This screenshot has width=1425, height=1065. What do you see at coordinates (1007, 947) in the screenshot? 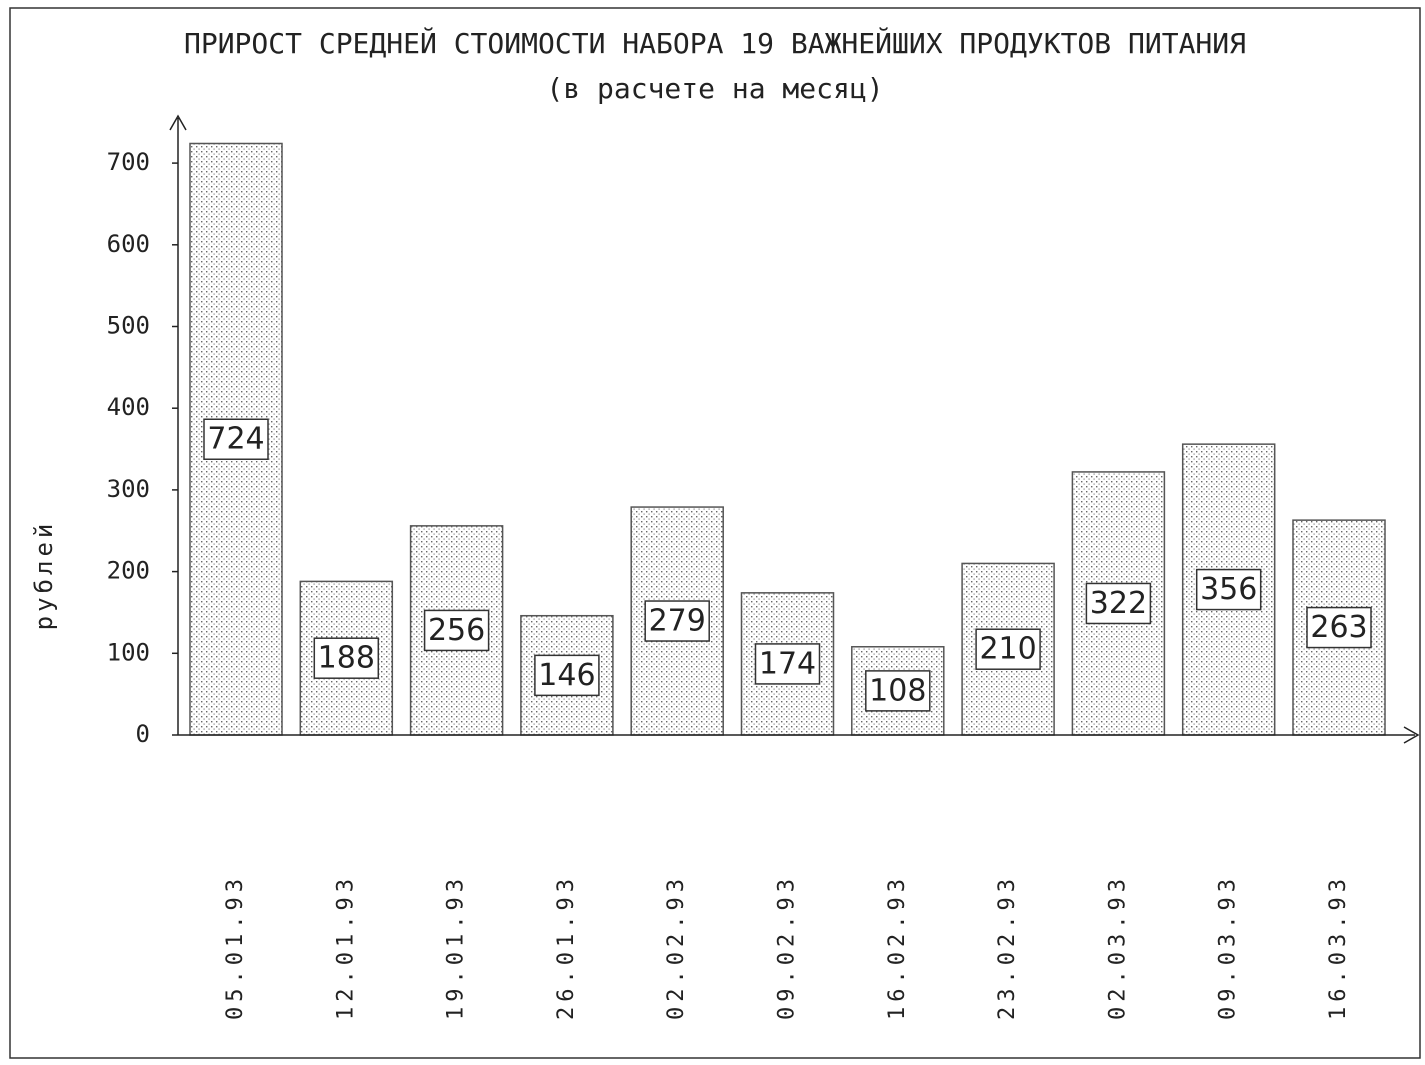
I see `x-tick-label: 23.02.93` at bounding box center [1007, 947].